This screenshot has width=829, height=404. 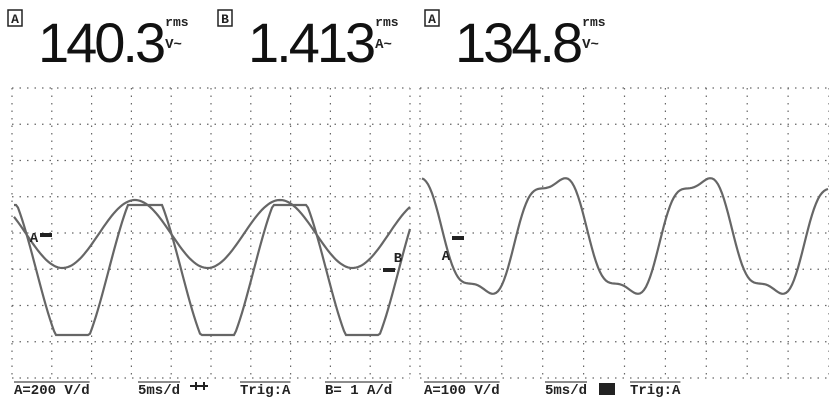 What do you see at coordinates (212, 234) in the screenshot?
I see `waveform-a` at bounding box center [212, 234].